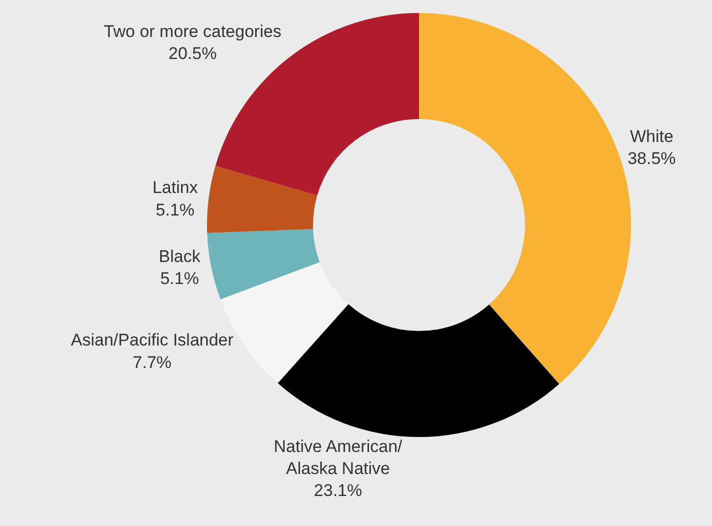 The image size is (712, 526). Describe the element at coordinates (152, 362) in the screenshot. I see `data-label: 7.7%` at that location.